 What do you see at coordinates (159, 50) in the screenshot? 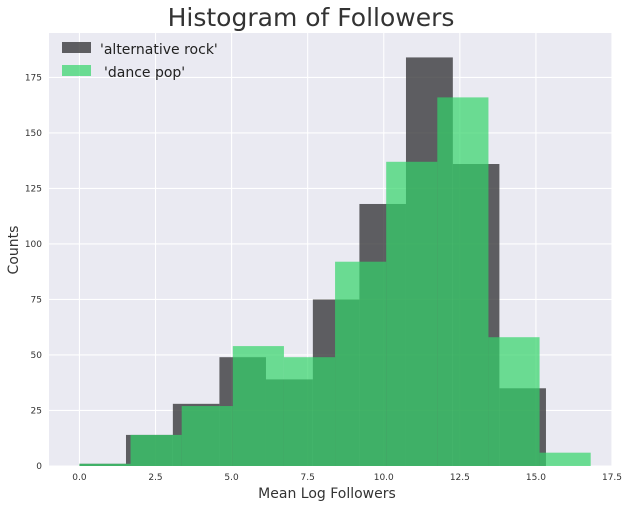
I see `legend-label-alternative-rock: 'alternative rock'` at bounding box center [159, 50].